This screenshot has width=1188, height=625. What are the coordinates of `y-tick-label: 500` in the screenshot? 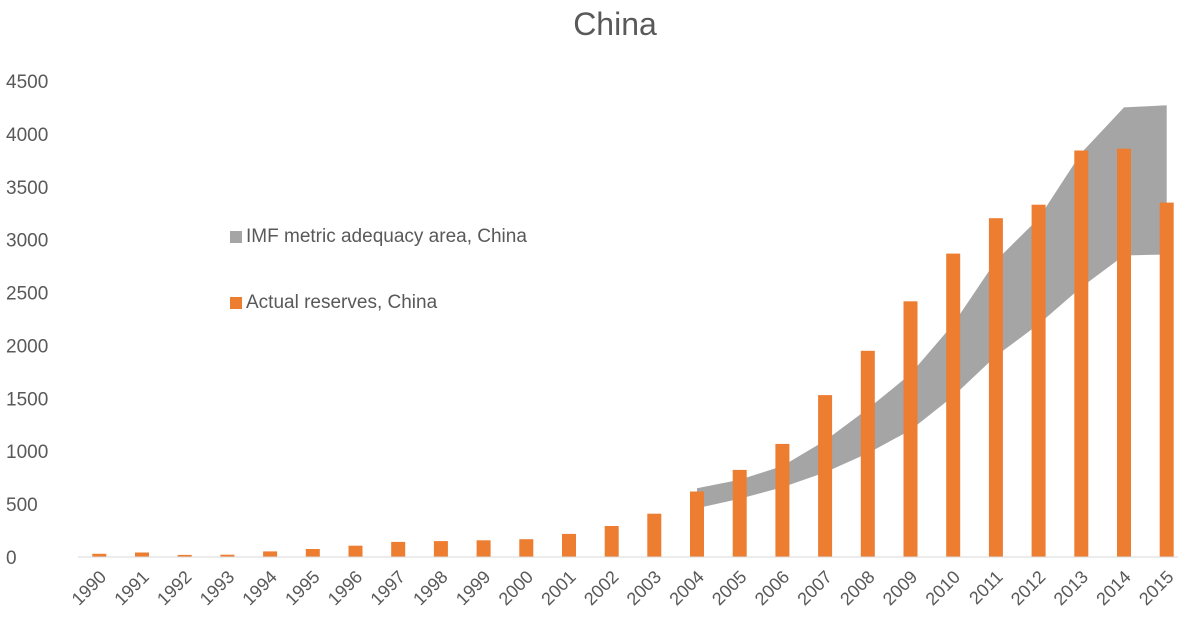 It's located at (22, 505).